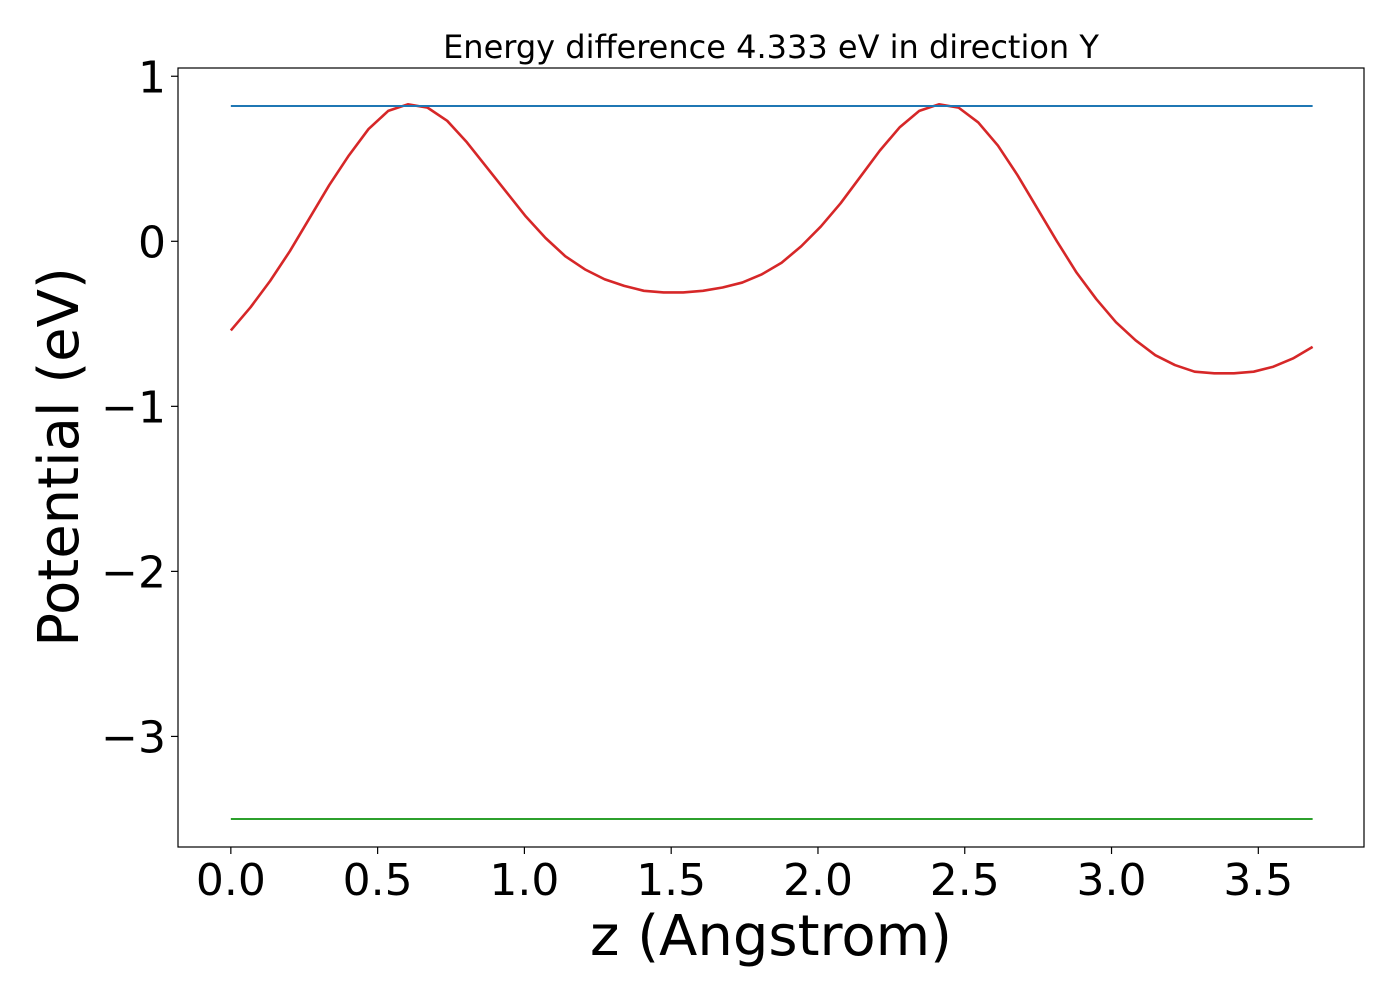 The height and width of the screenshot is (1000, 1400). Describe the element at coordinates (378, 880) in the screenshot. I see `x-tick-label: 0.5` at that location.